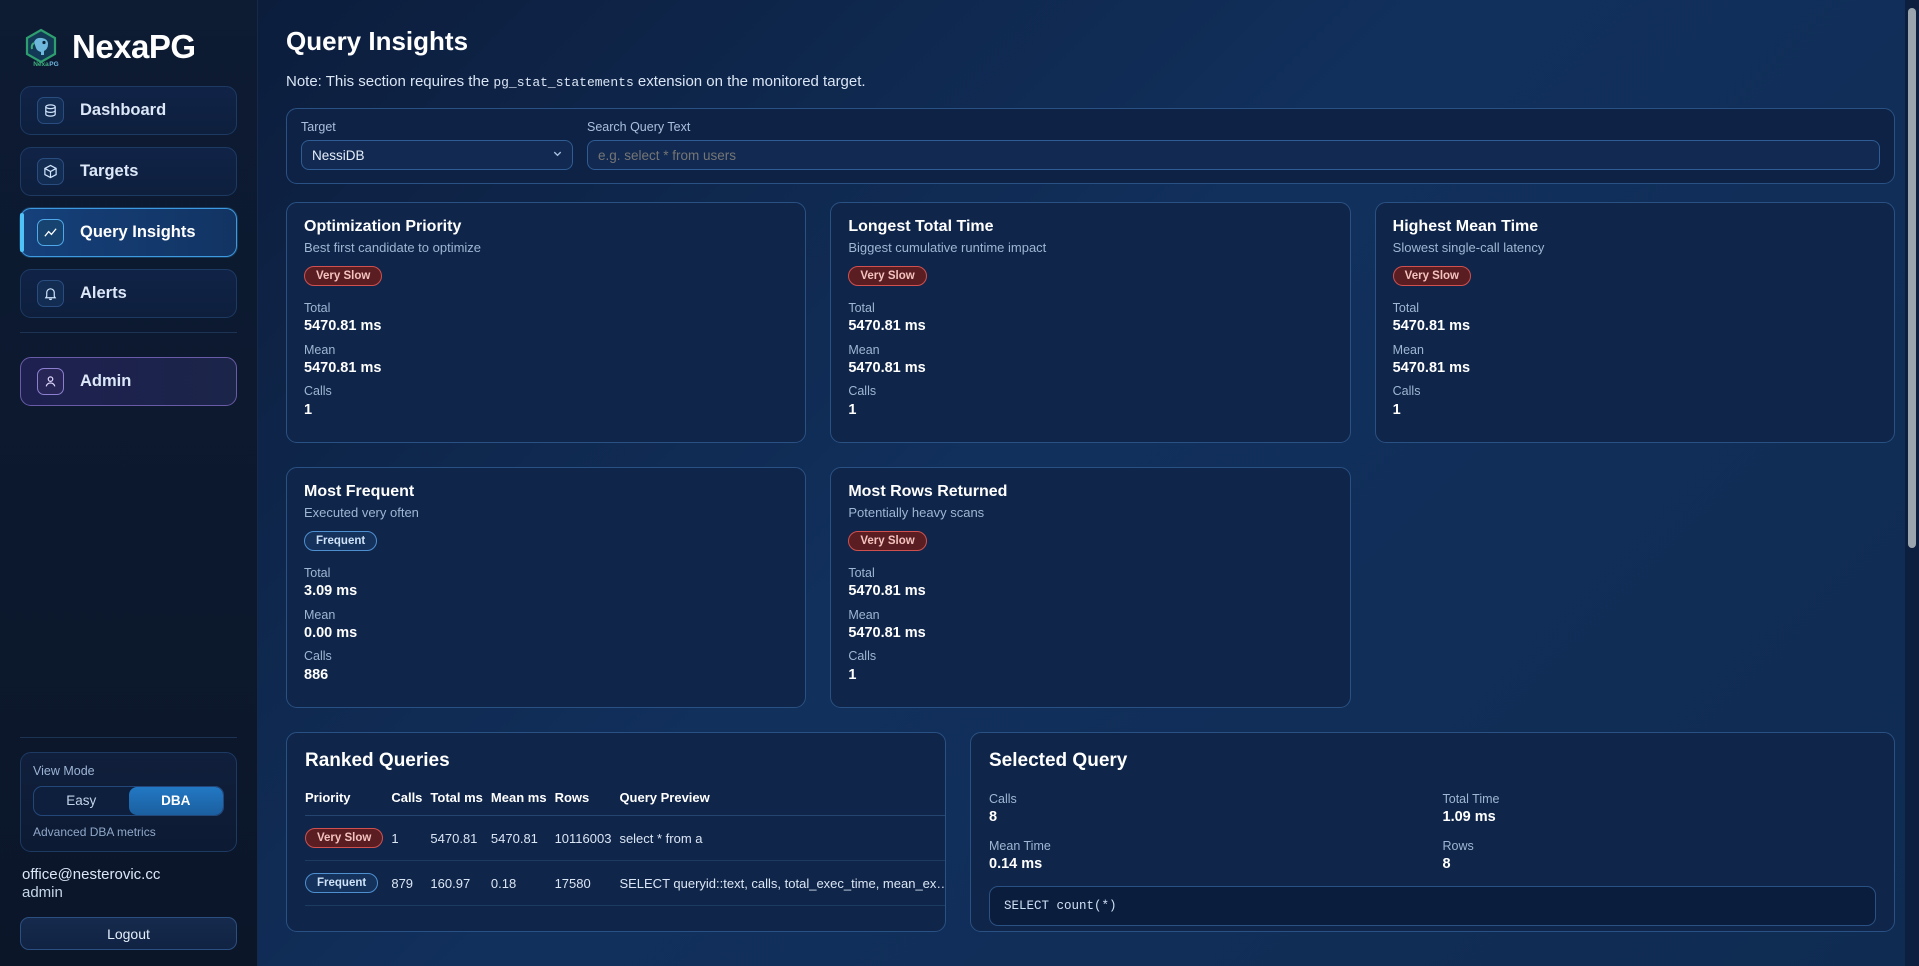 This screenshot has width=1919, height=966. Describe the element at coordinates (782, 838) in the screenshot. I see `cell-query-preview: select * from a` at that location.